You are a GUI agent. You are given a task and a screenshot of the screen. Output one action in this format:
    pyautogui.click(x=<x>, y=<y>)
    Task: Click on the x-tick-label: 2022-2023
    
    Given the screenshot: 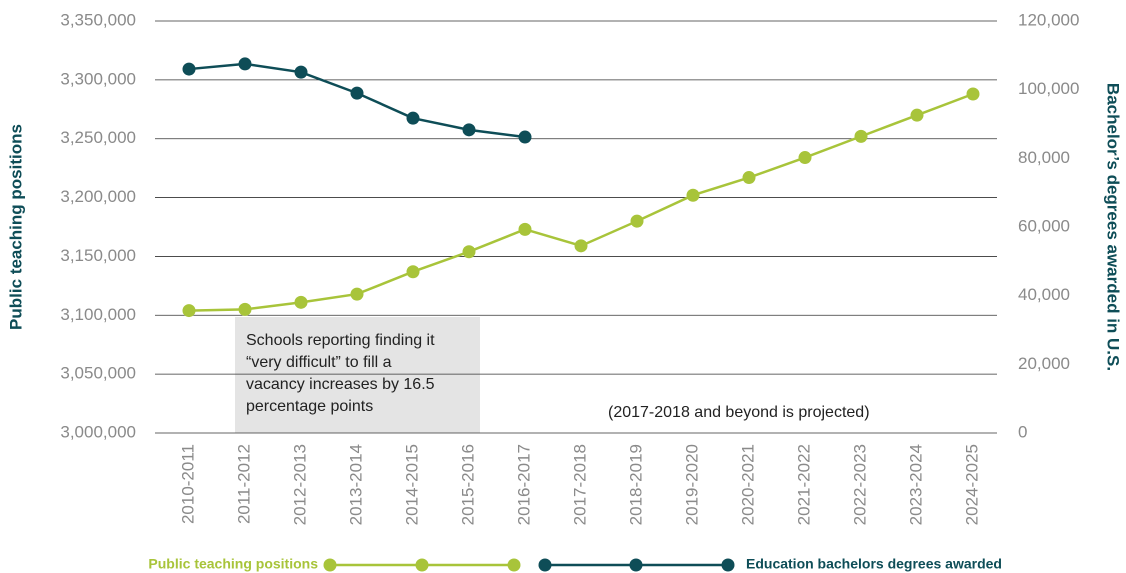 What is the action you would take?
    pyautogui.click(x=859, y=484)
    